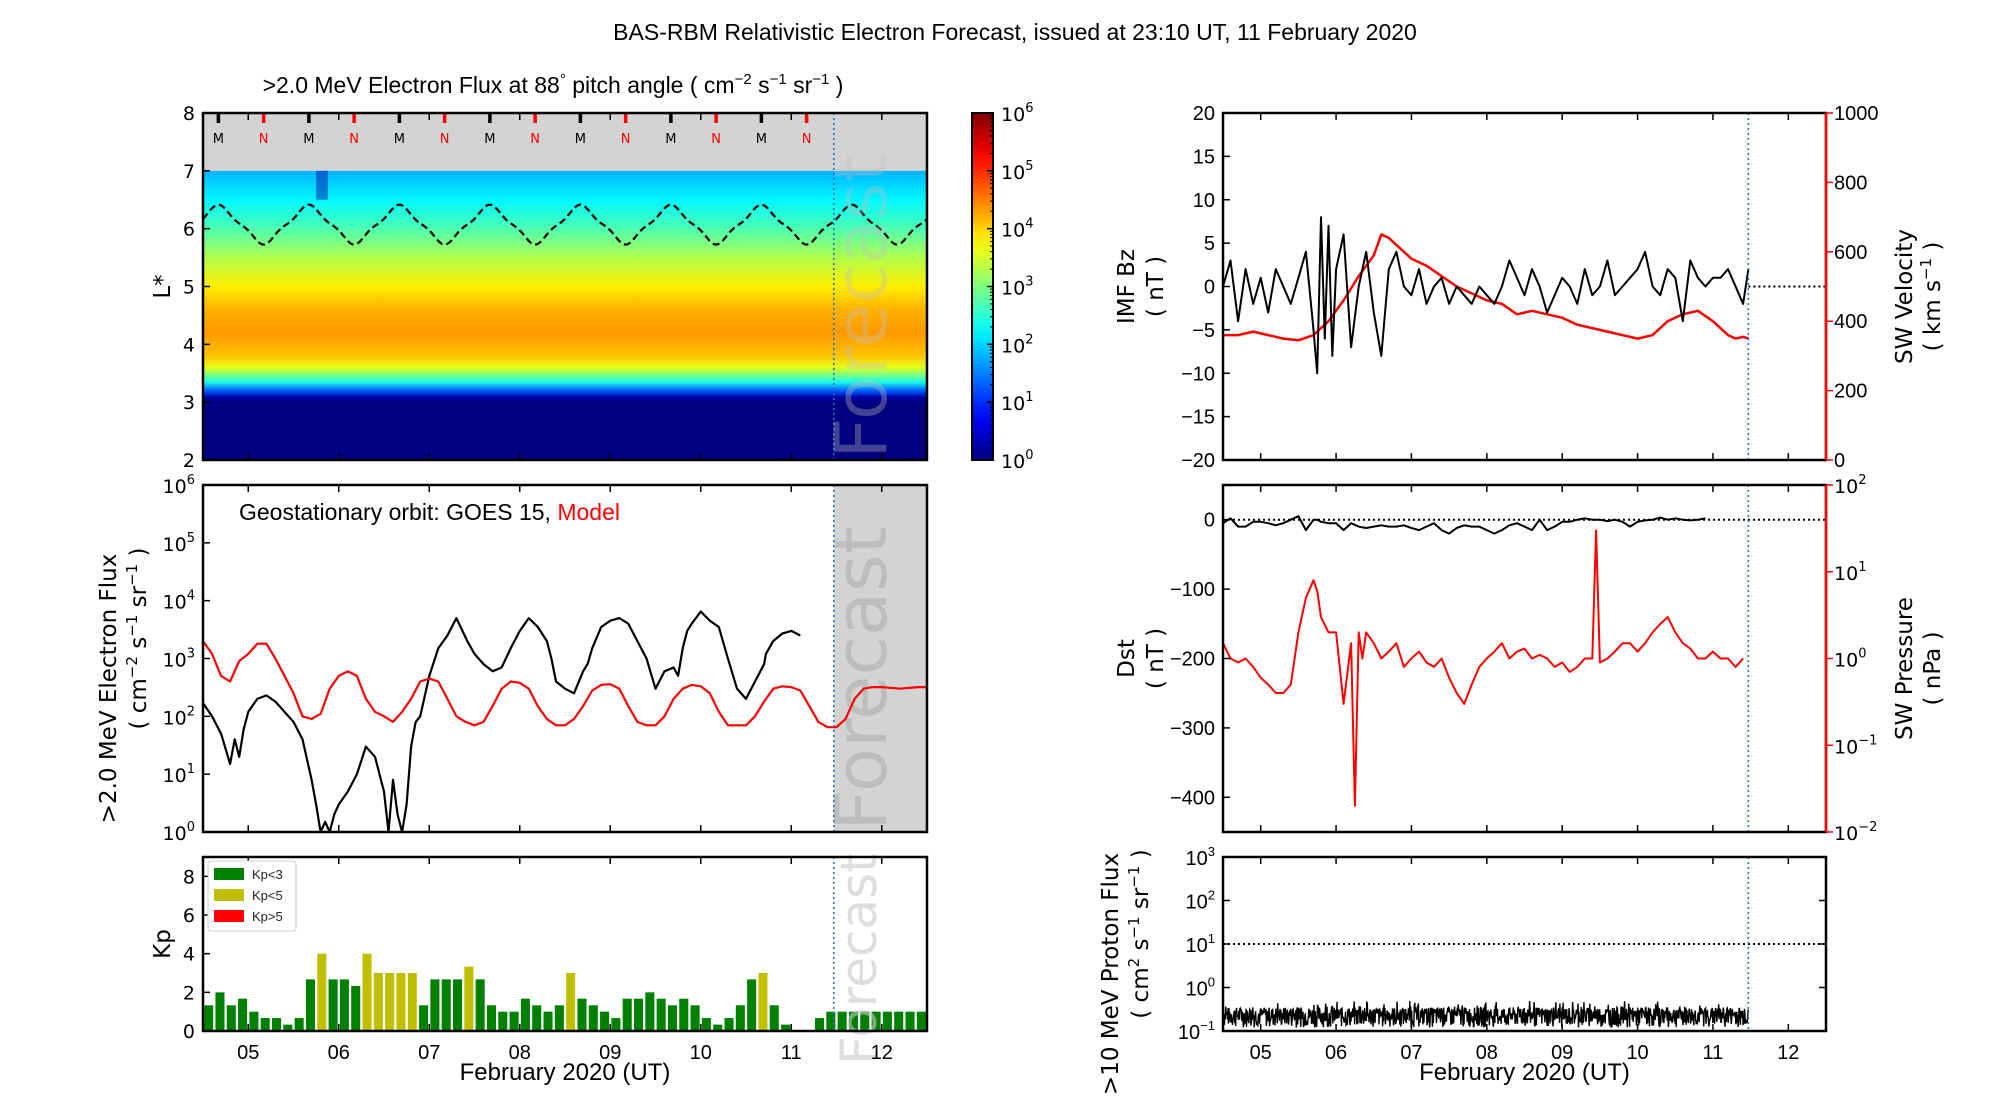 The width and height of the screenshot is (2000, 1100). What do you see at coordinates (1196, 1031) in the screenshot?
I see `y-tick-label: 10⁻¹` at bounding box center [1196, 1031].